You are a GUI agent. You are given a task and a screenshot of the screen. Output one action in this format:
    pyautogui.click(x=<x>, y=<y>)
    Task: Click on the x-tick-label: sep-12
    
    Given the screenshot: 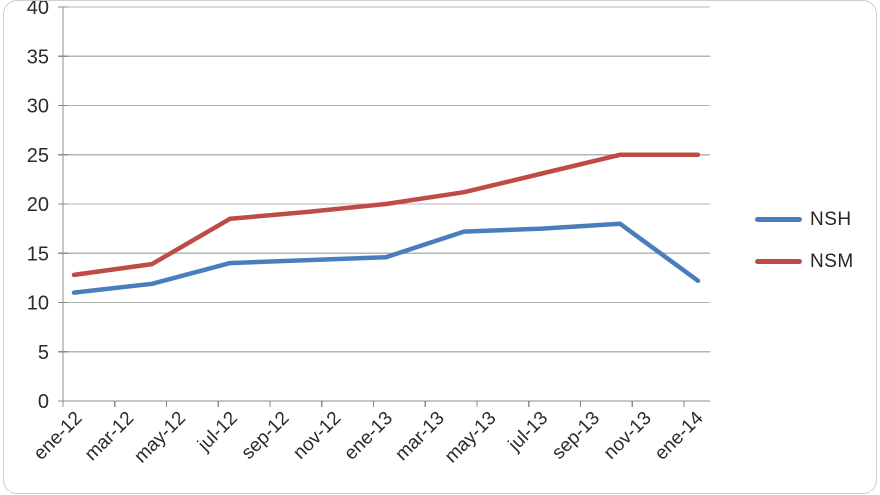 What is the action you would take?
    pyautogui.click(x=266, y=436)
    